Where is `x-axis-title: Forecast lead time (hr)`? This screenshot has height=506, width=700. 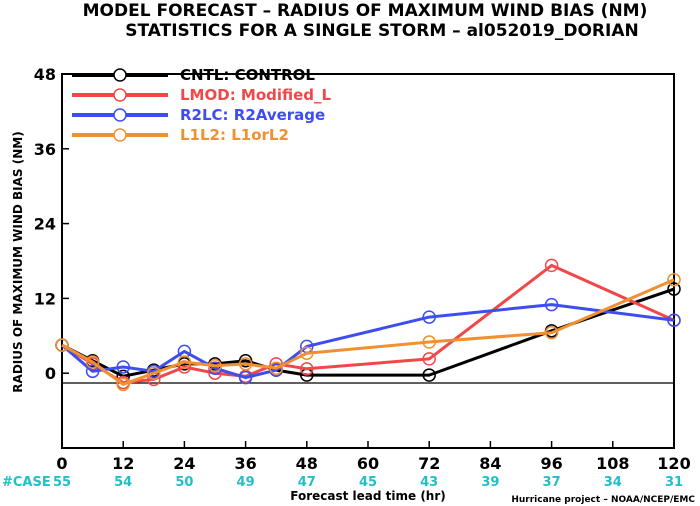
x-axis-title: Forecast lead time (hr) is located at coordinates (368, 496).